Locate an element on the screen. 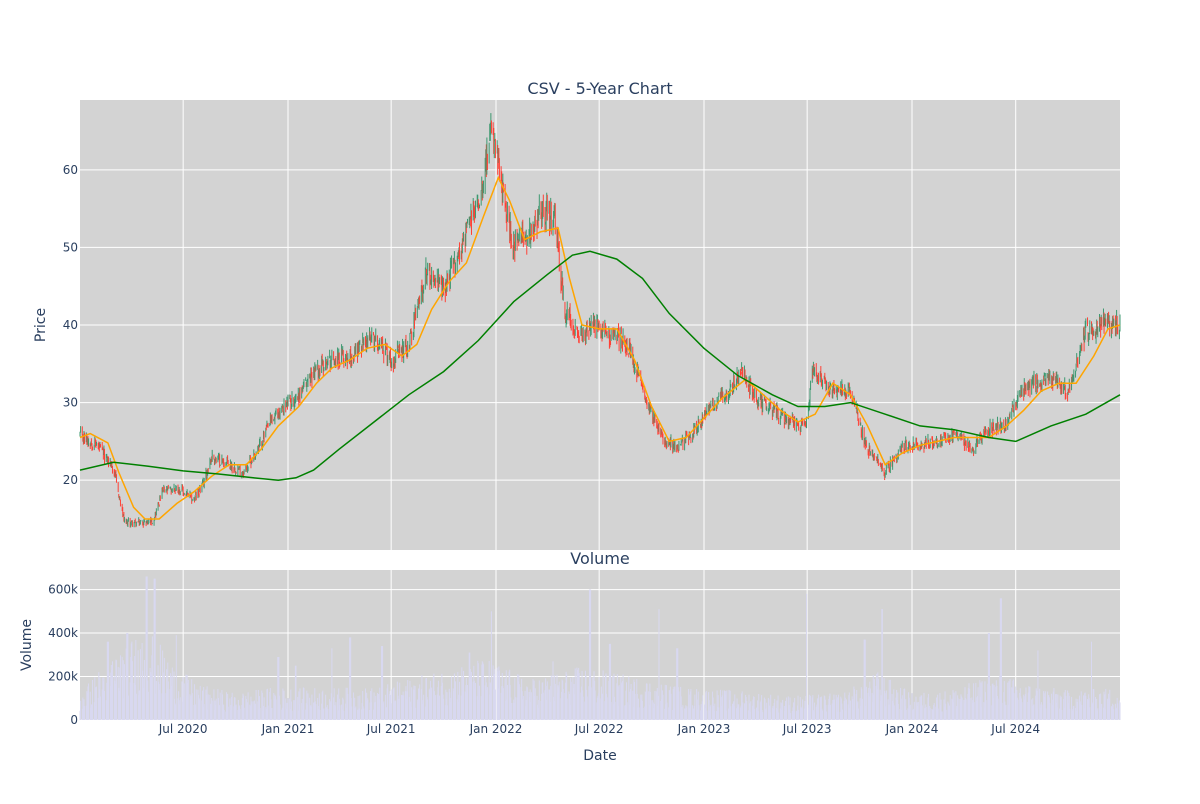 Image resolution: width=1200 pixels, height=804 pixels. price-y-axis-label: Price is located at coordinates (41, 325).